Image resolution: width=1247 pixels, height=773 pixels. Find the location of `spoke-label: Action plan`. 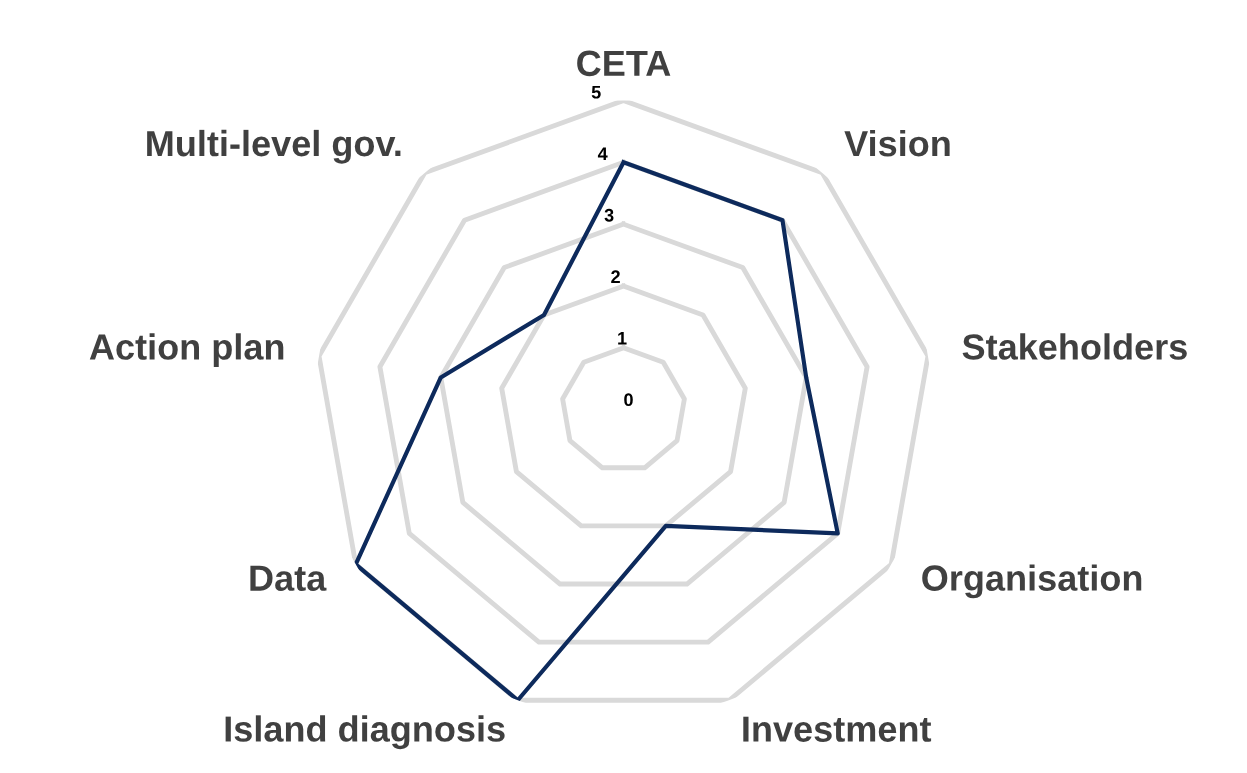

spoke-label: Action plan is located at coordinates (186, 350).